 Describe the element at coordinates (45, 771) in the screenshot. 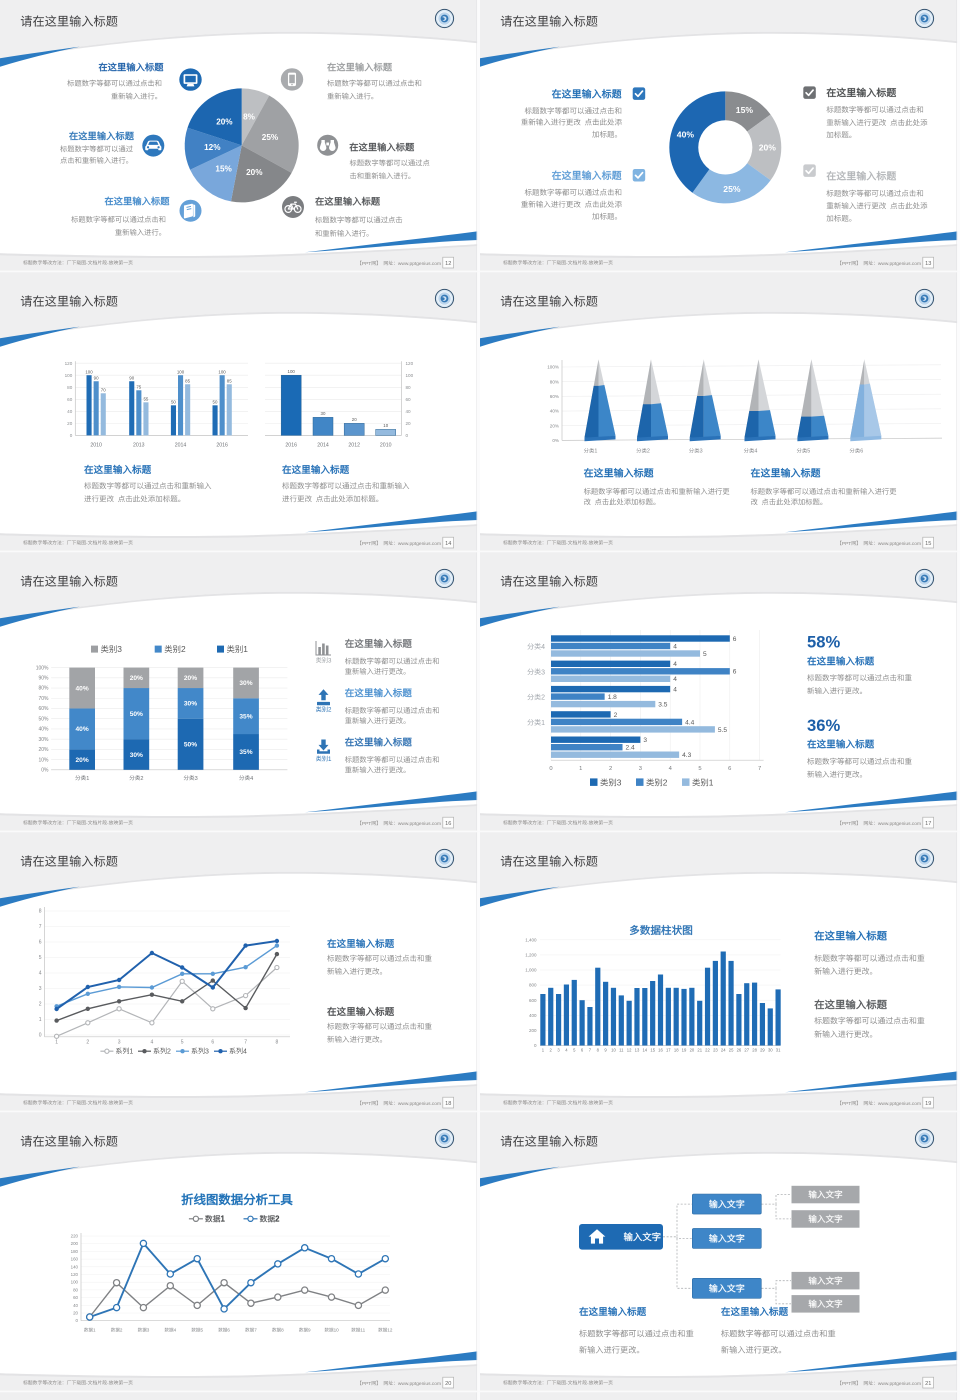

I see `svg-text: 0%` at that location.